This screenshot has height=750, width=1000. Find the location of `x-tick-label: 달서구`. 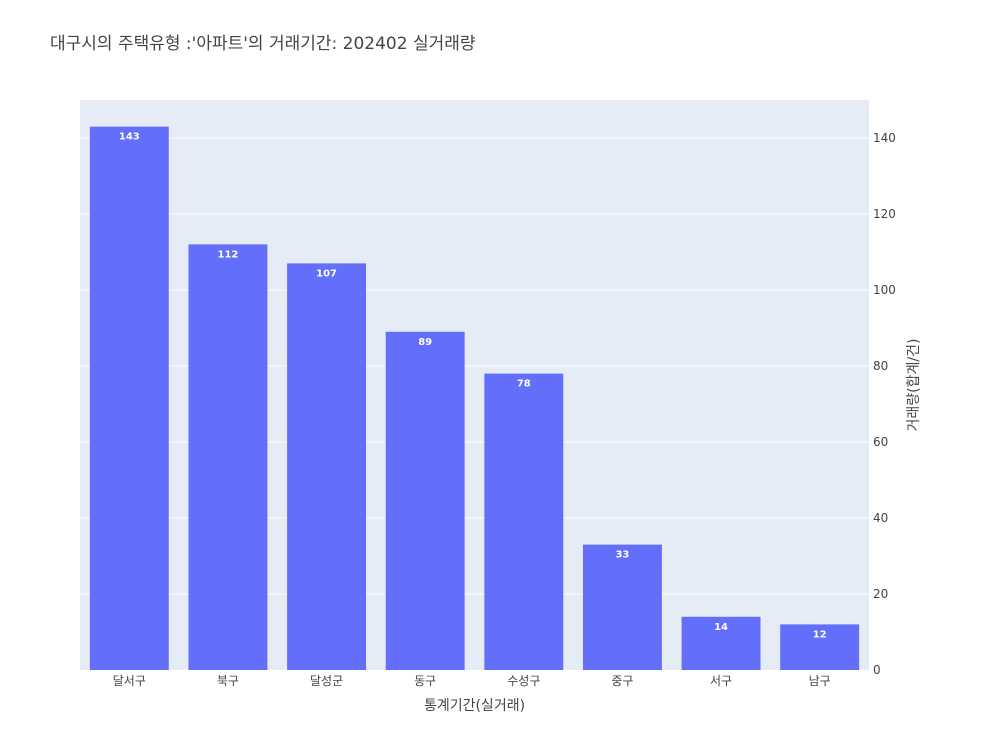

x-tick-label: 달서구 is located at coordinates (129, 681).